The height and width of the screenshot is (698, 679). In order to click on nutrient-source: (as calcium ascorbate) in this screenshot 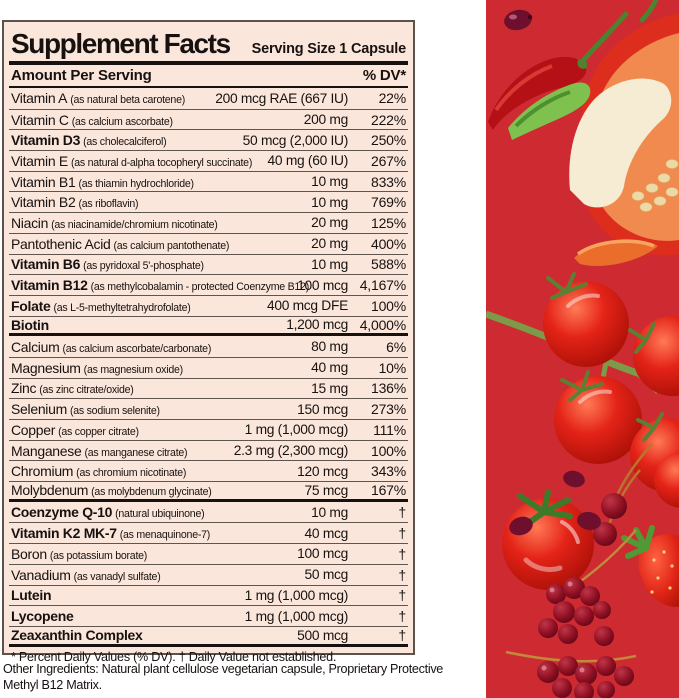, I will do `click(122, 121)`.